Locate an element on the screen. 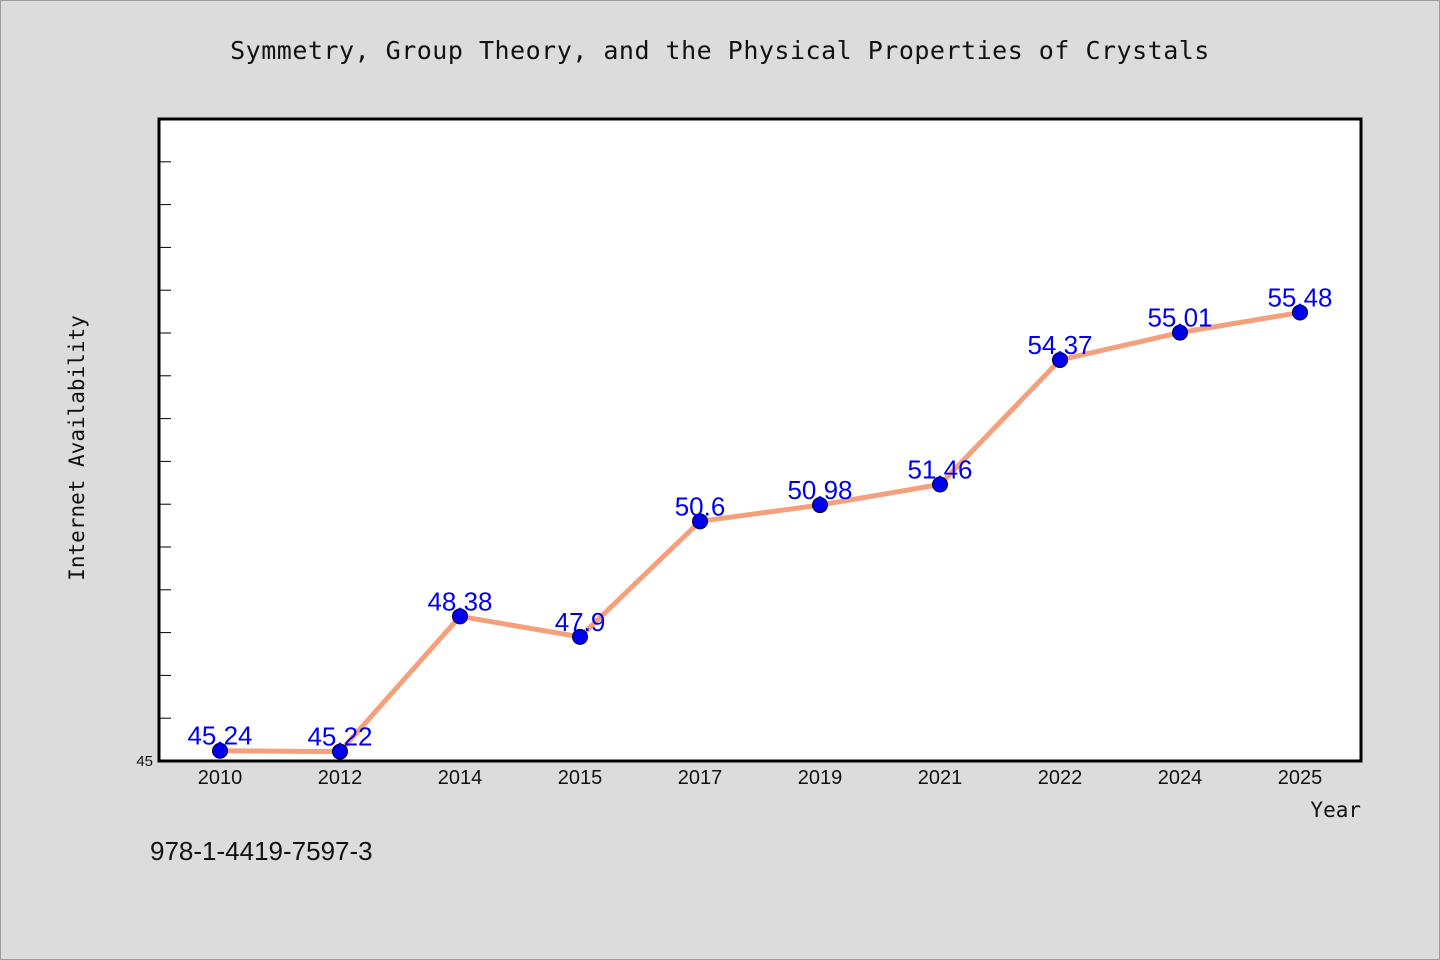  x-tick-label: 2017 is located at coordinates (700, 778).